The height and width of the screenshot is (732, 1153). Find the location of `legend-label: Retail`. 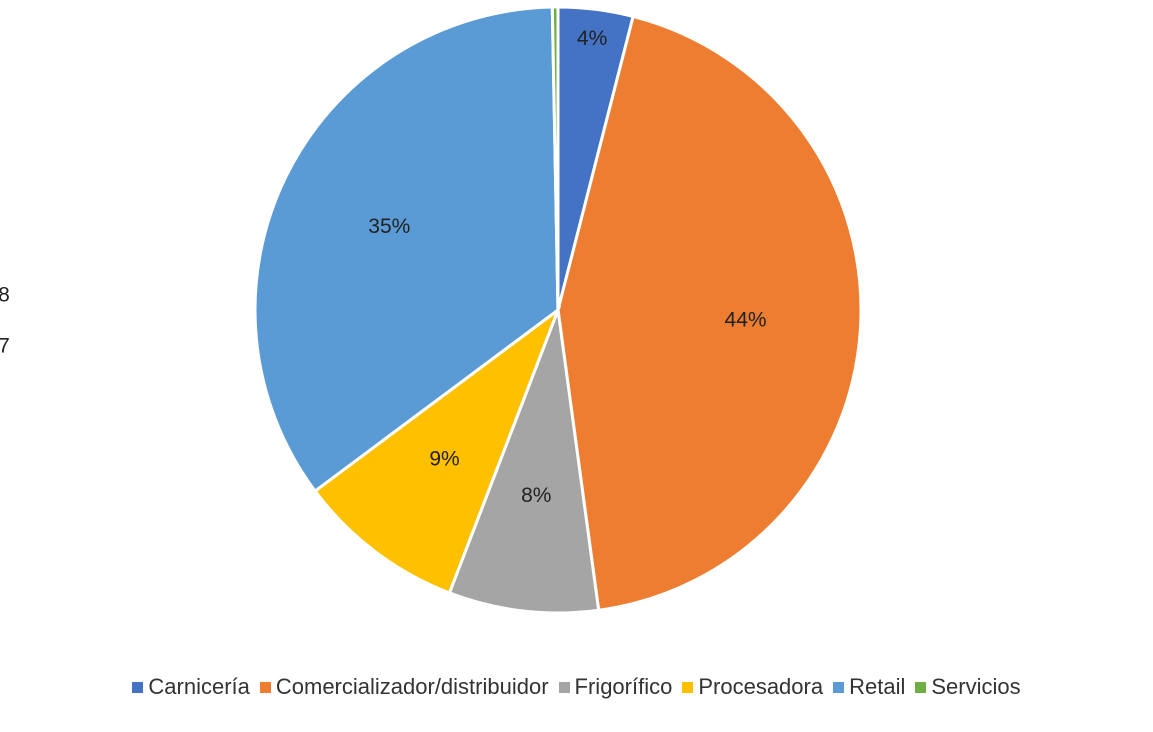

legend-label: Retail is located at coordinates (877, 686).